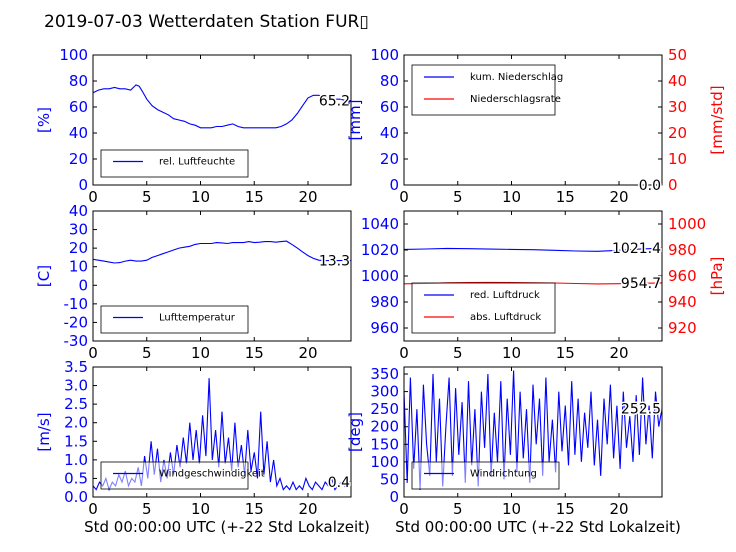 The width and height of the screenshot is (736, 552). I want to click on winddir-ytick-label: 200, so click(384, 427).